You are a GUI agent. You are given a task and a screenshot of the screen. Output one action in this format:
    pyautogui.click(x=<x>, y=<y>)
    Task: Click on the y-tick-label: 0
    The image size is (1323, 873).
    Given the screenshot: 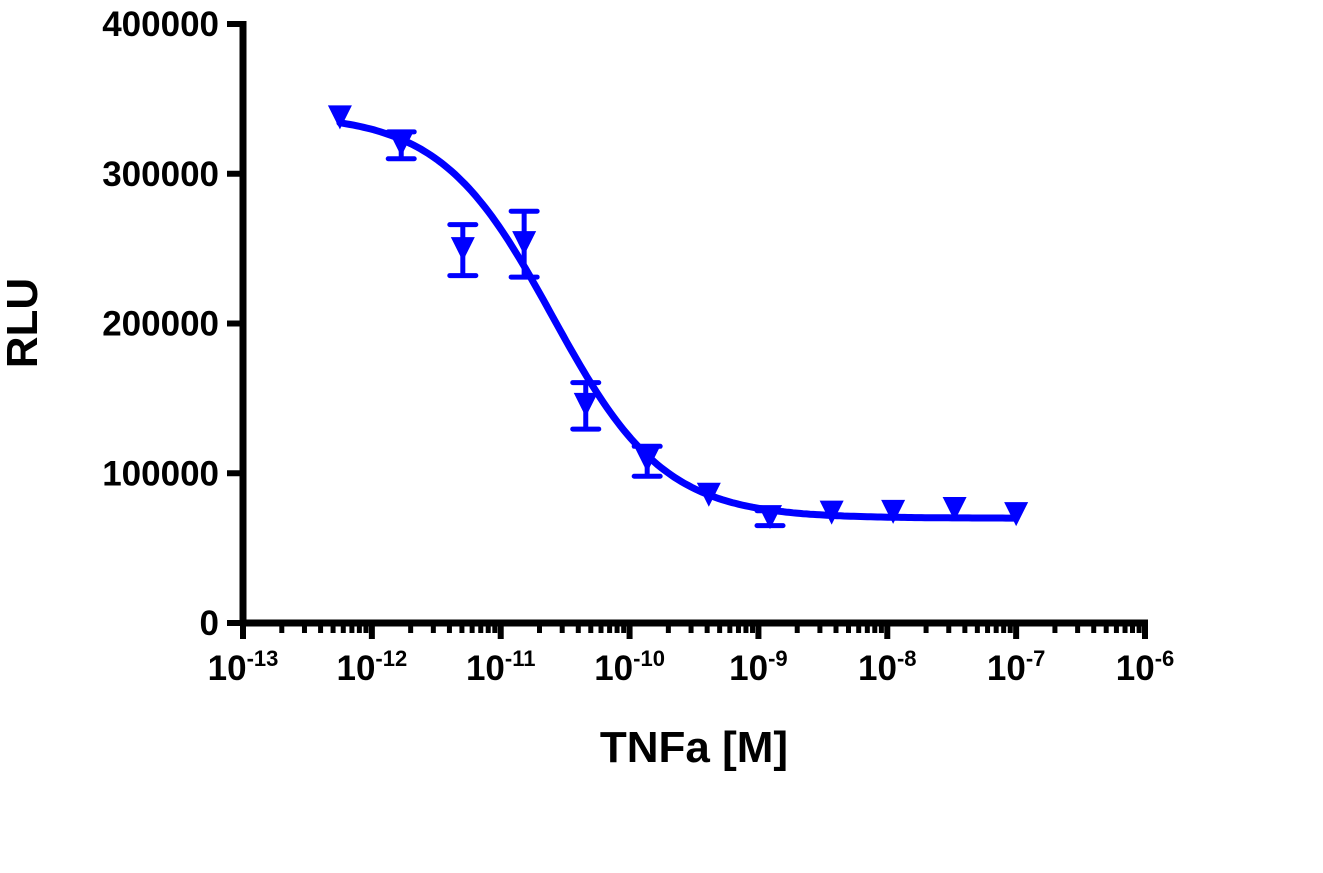 What is the action you would take?
    pyautogui.click(x=209, y=623)
    